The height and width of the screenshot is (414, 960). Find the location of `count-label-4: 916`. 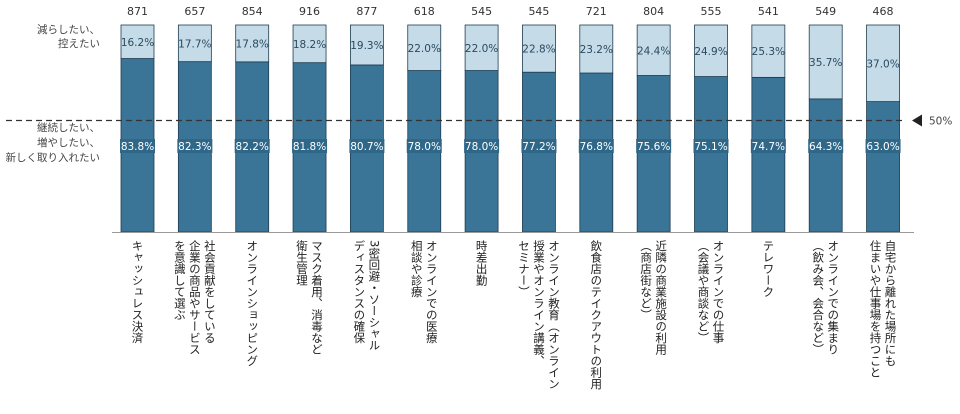

count-label-4: 916 is located at coordinates (309, 11).